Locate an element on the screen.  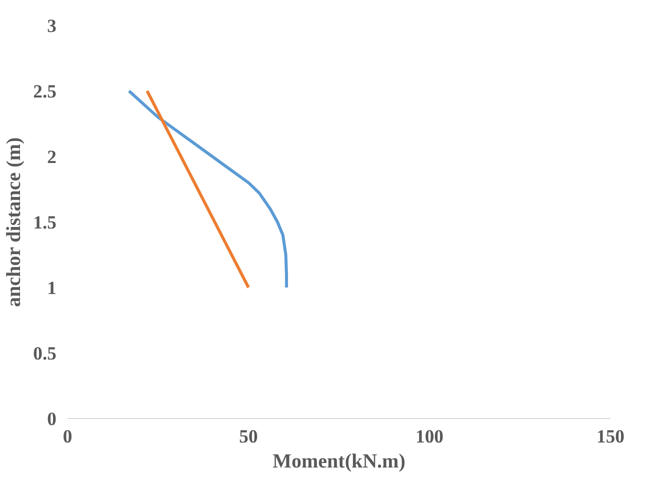
y-tick-label: 2 is located at coordinates (51, 157).